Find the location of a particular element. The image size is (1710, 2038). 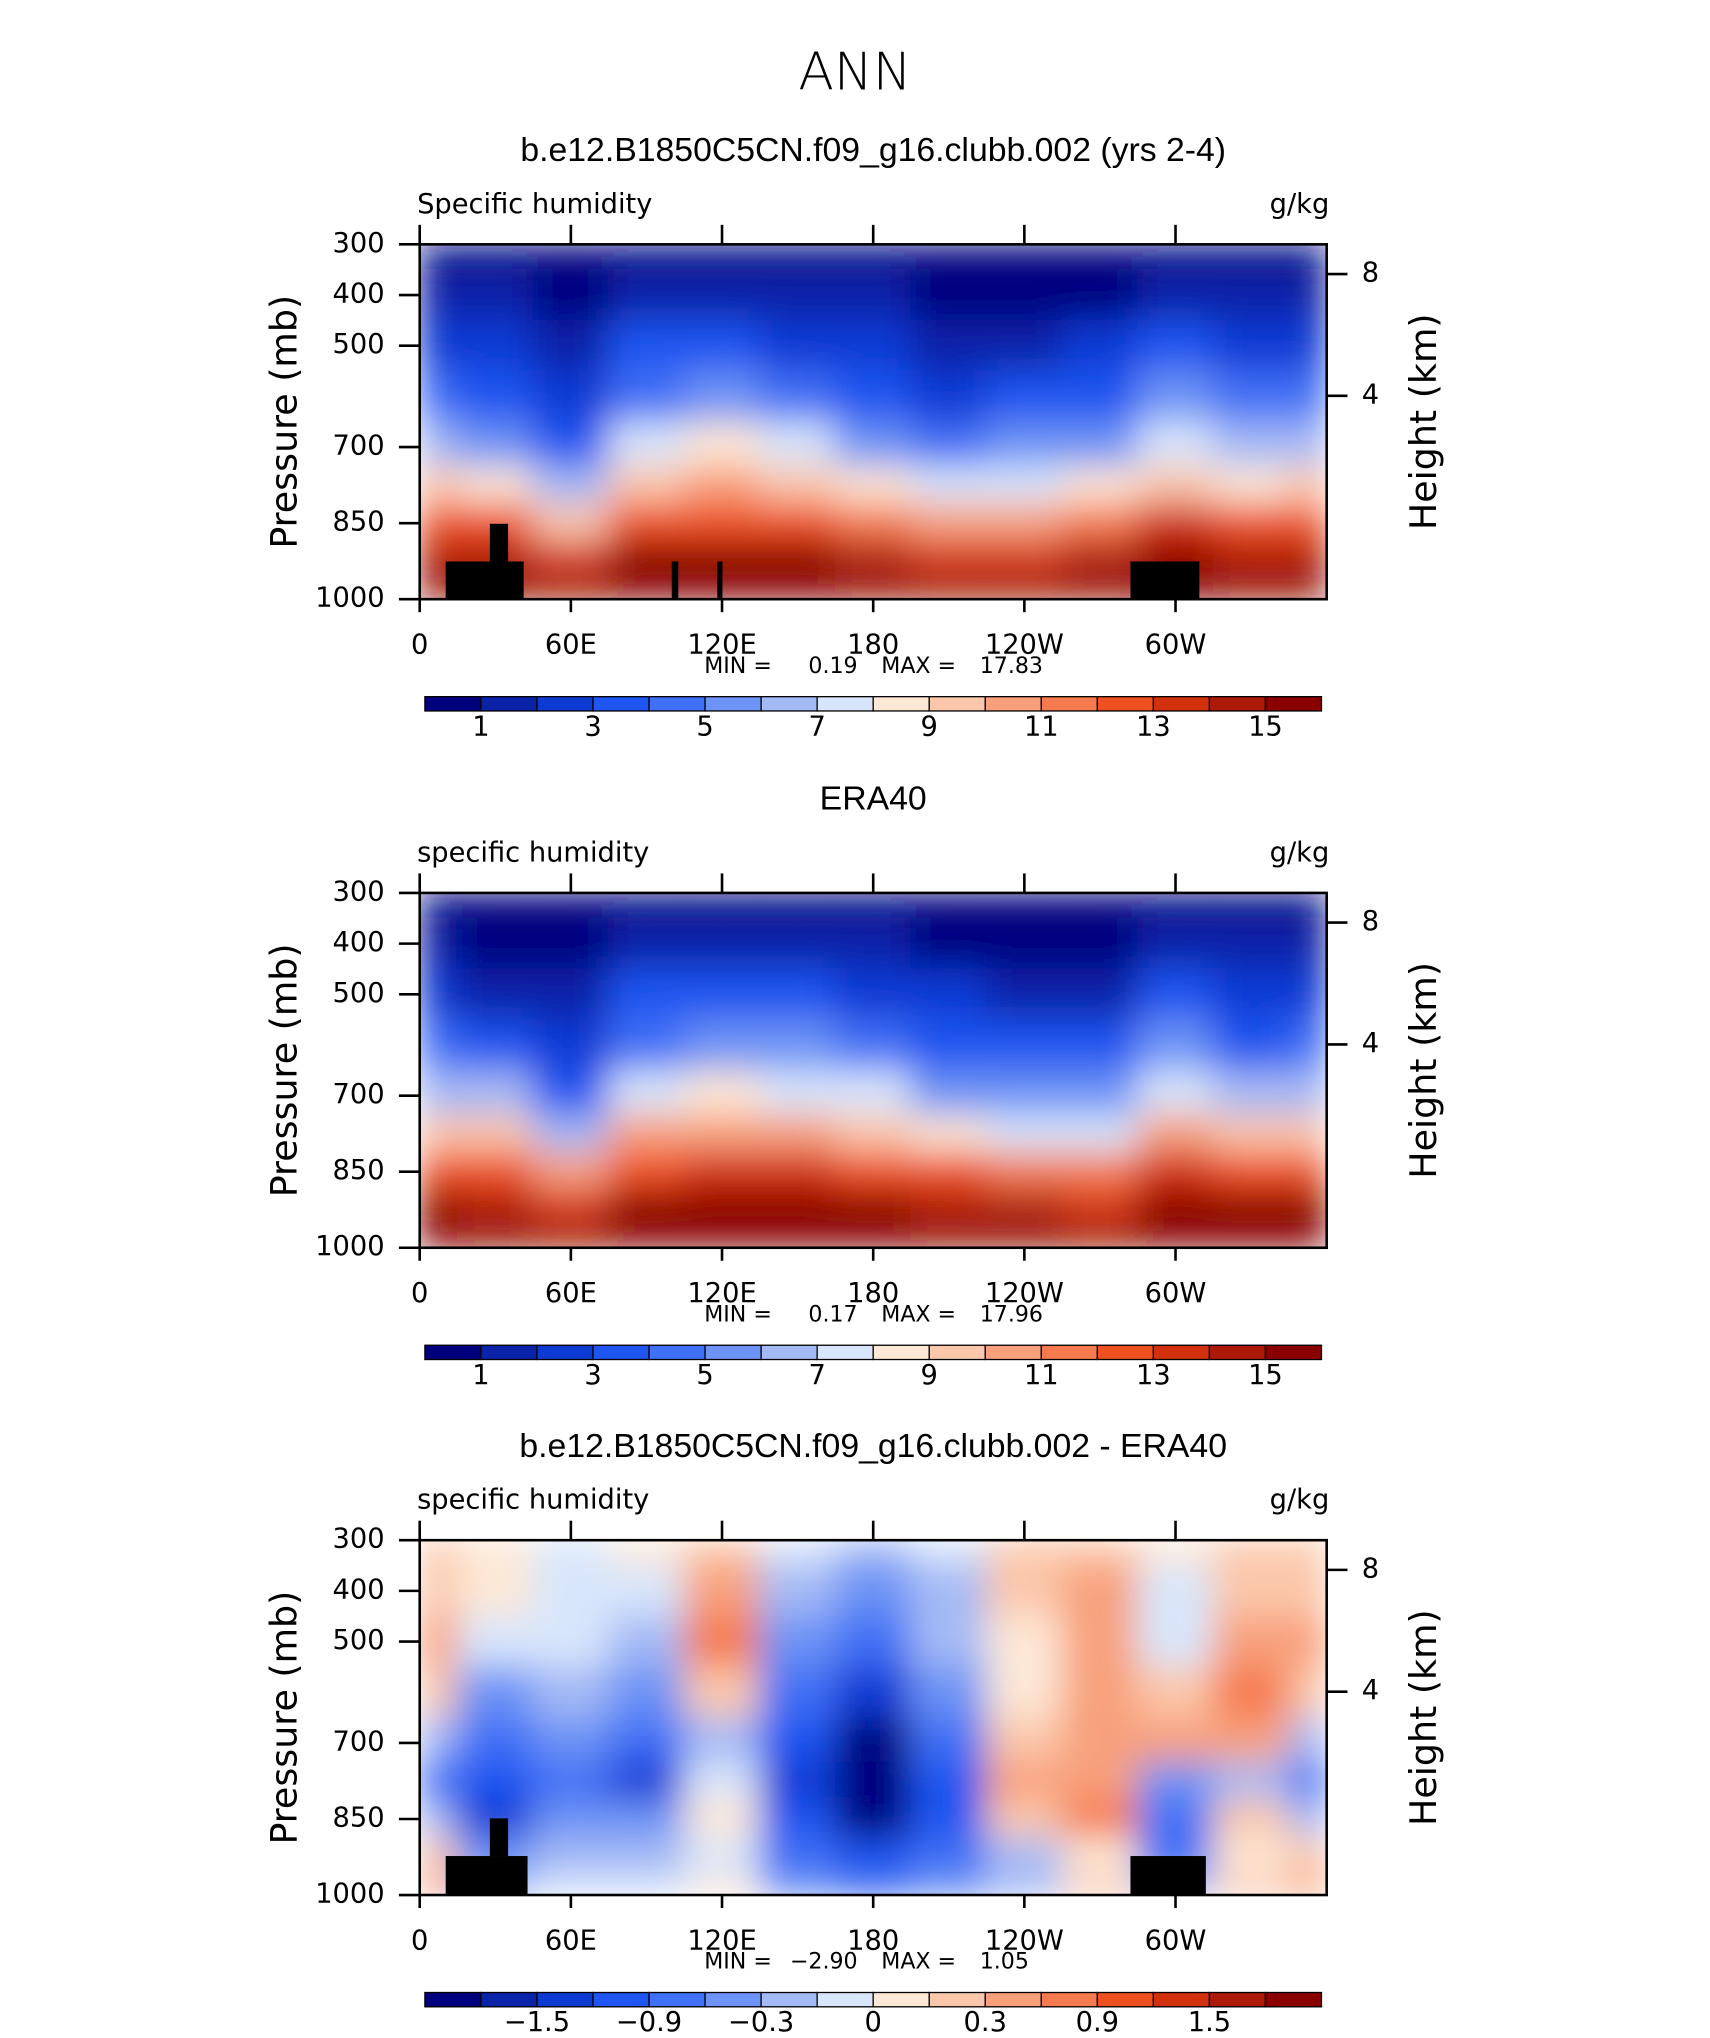

x-tick-label: 120W is located at coordinates (1024, 1293).